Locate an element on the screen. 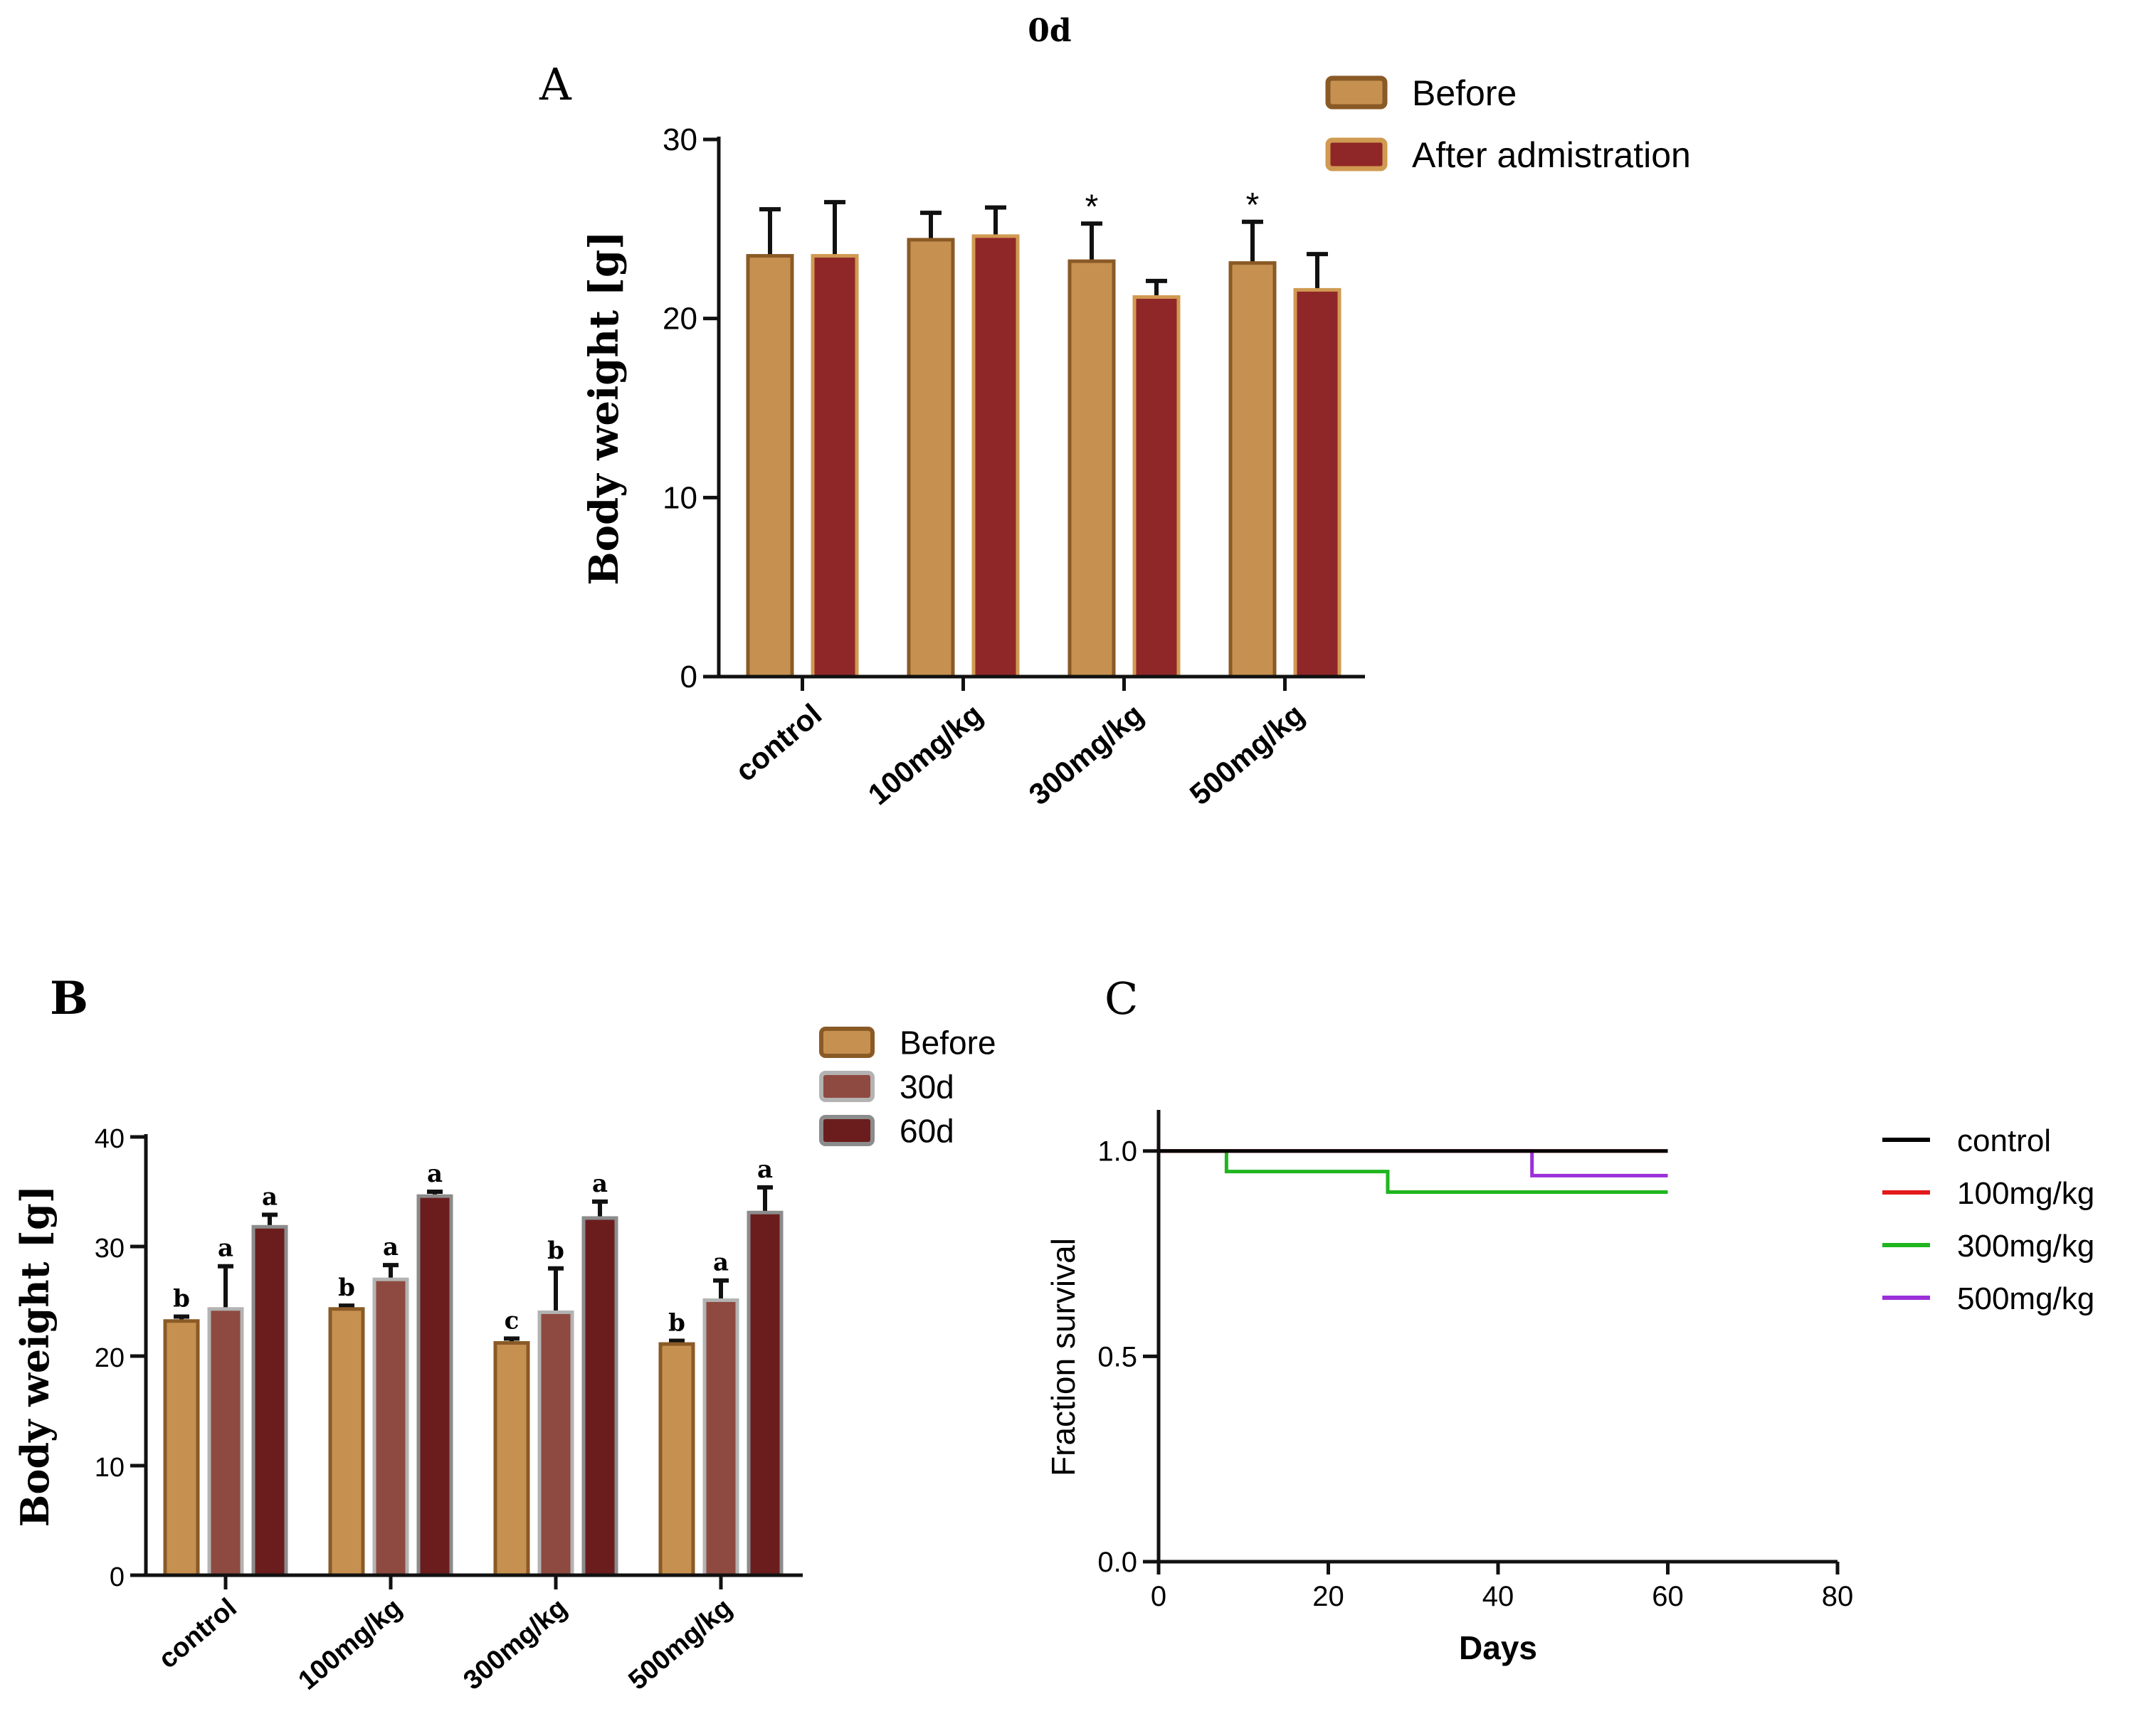  bar-300mg-kg-after-admistration is located at coordinates (1156, 487).